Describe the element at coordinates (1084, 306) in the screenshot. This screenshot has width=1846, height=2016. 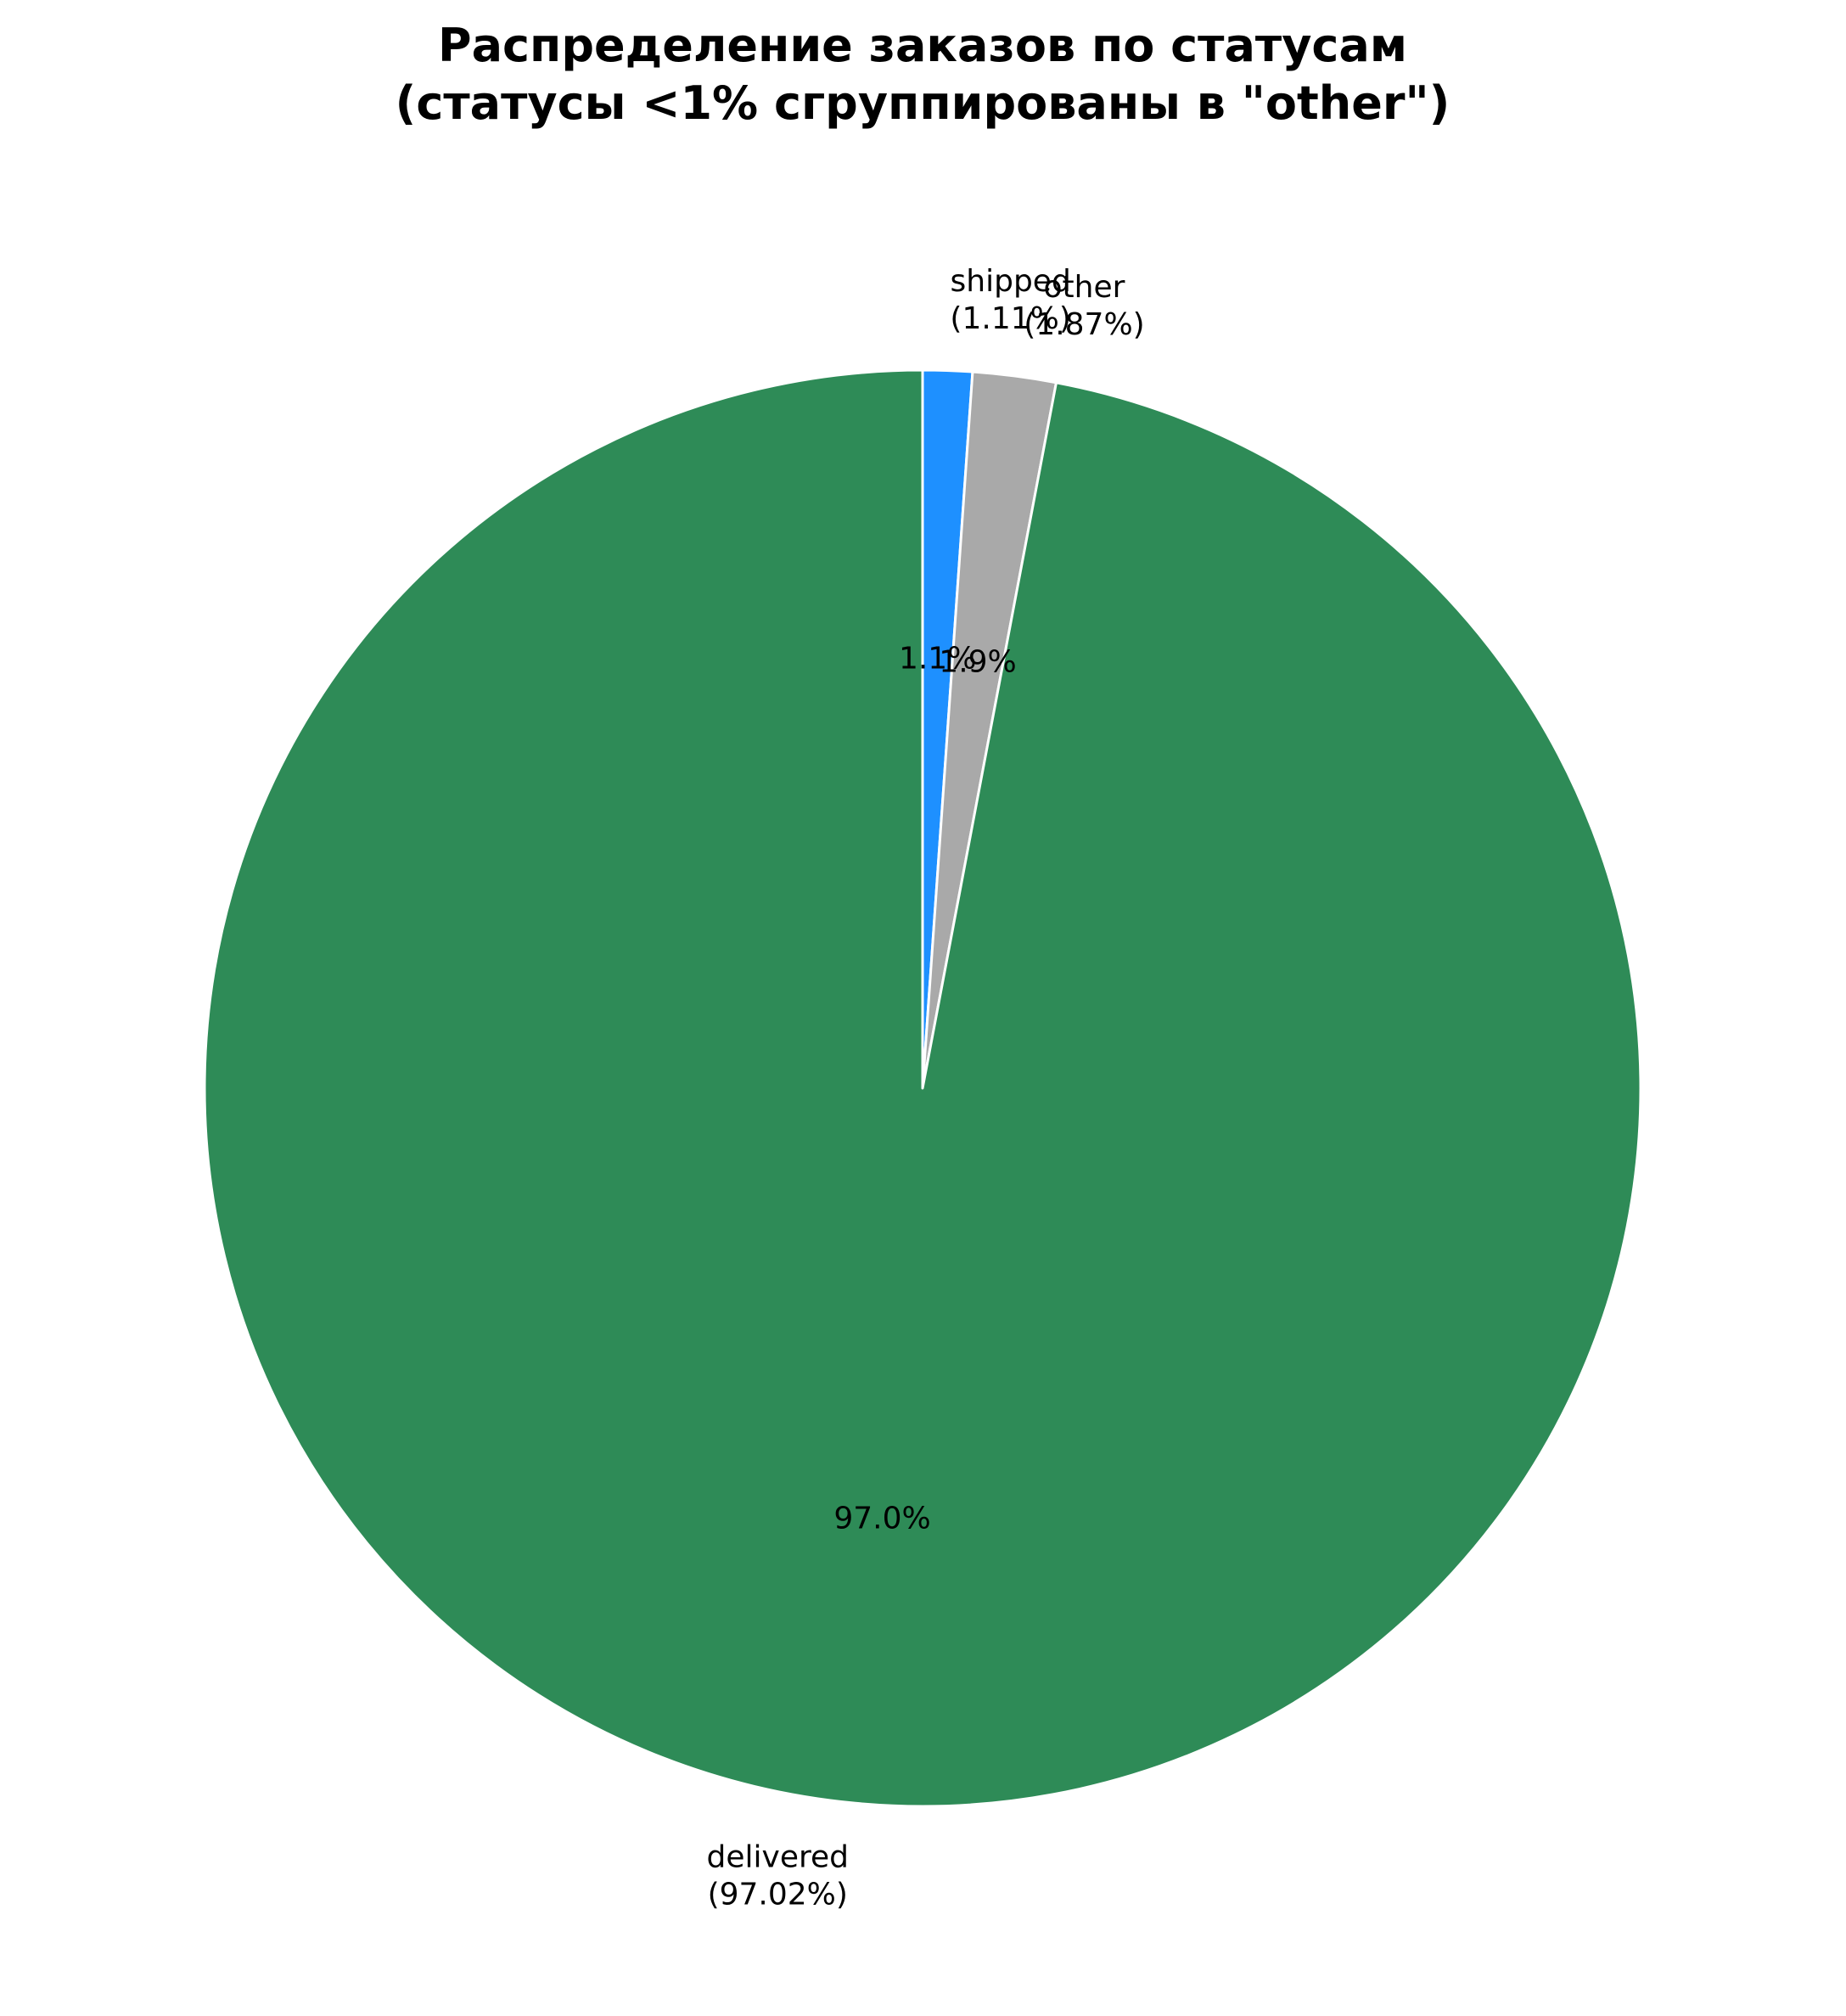
I see `slice-label-other: other (1.87%)` at that location.